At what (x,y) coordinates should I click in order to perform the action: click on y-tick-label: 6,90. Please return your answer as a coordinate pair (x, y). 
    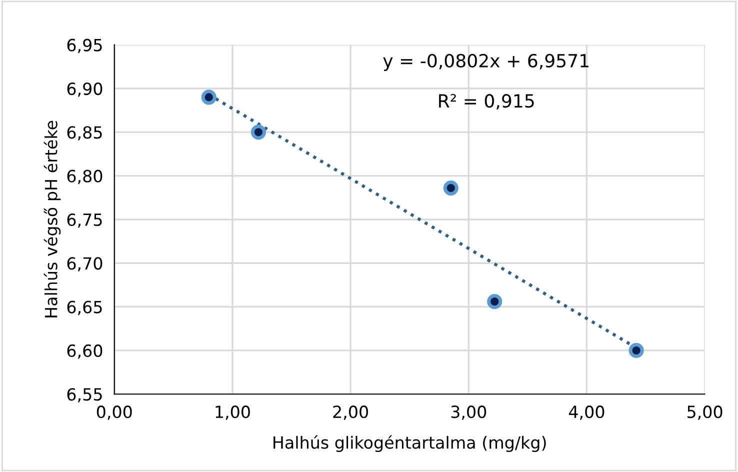
    Looking at the image, I should click on (84, 89).